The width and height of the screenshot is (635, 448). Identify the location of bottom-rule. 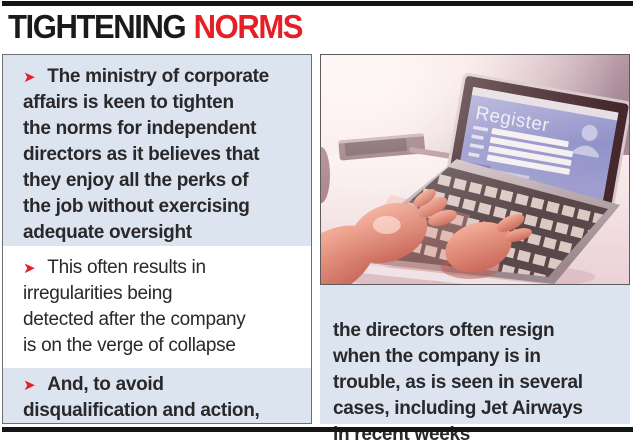
(317, 429).